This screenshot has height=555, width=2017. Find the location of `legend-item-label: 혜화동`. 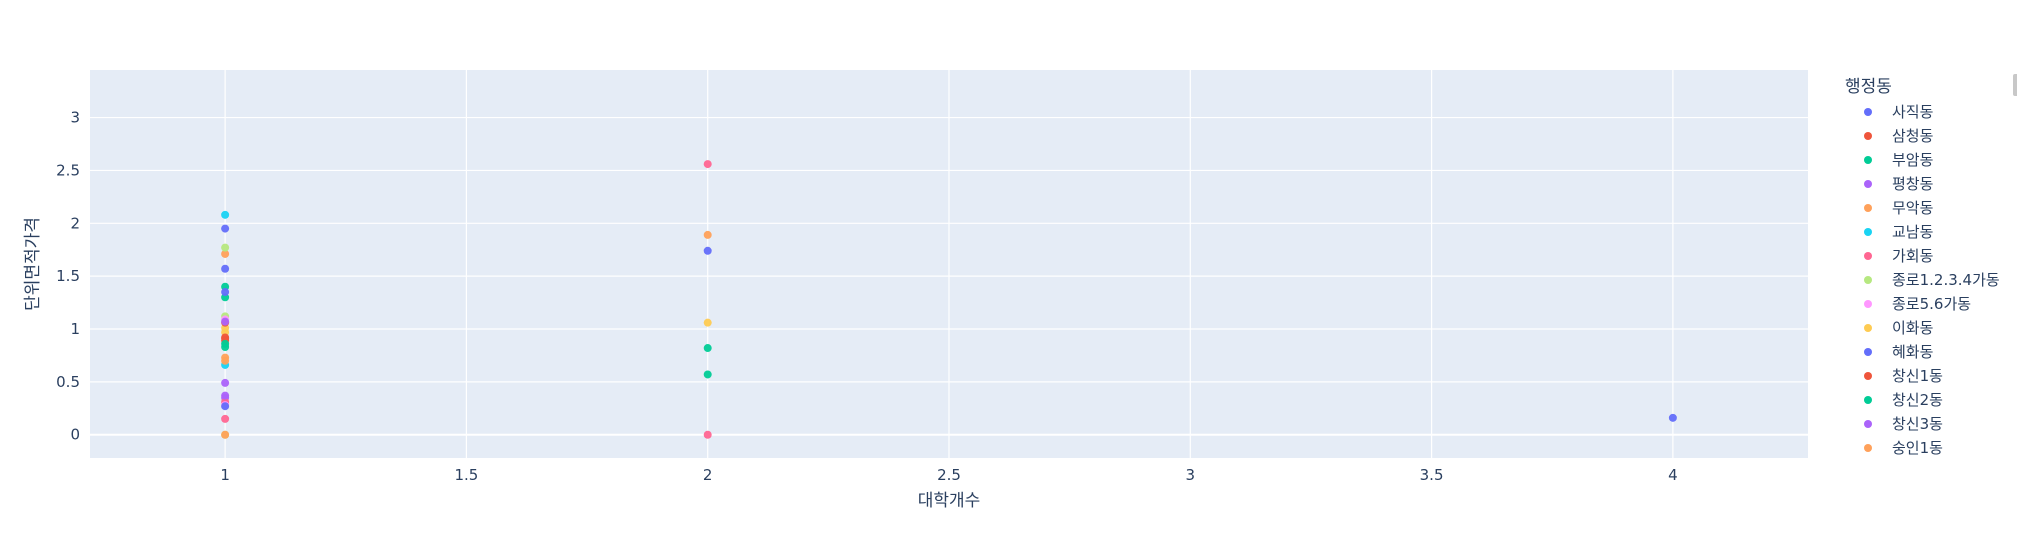

legend-item-label: 혜화동 is located at coordinates (1913, 352).